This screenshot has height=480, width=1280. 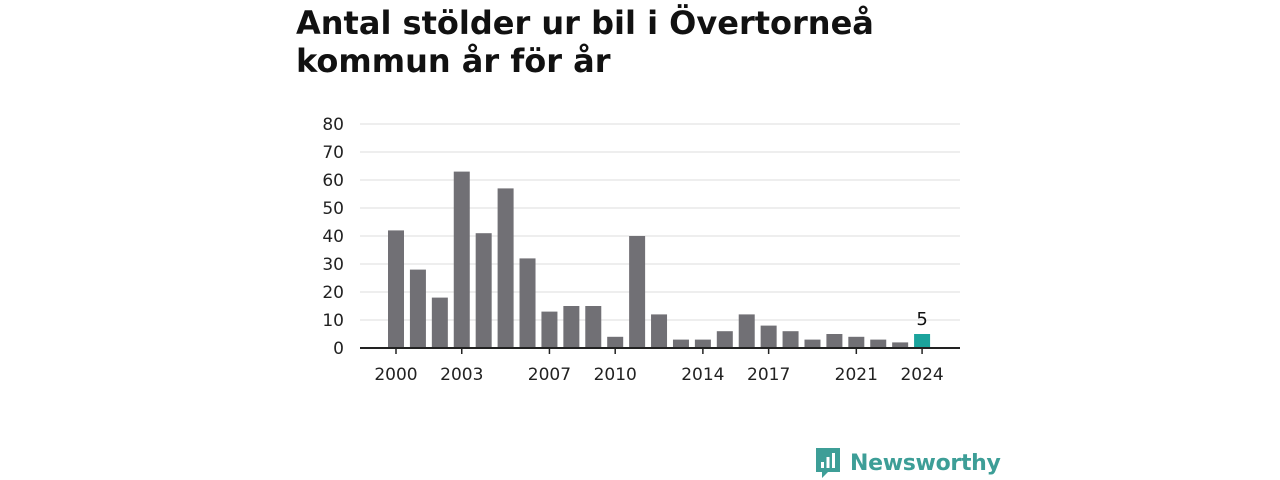 I want to click on x-axis-ticks: 2000 2003 2007 2010 2014 2017 2021 2024, so click(x=660, y=366).